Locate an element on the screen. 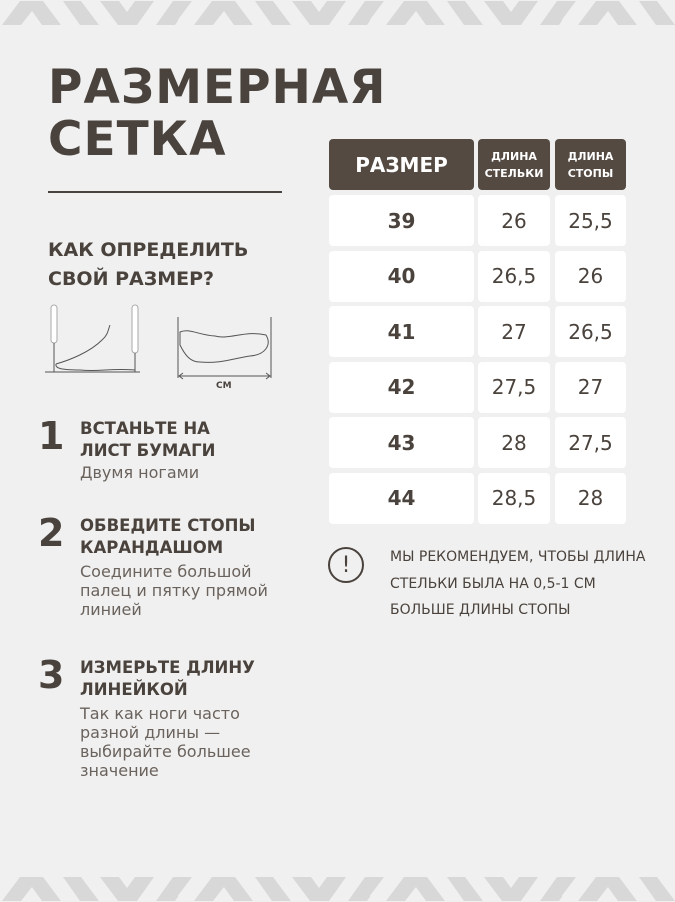 The width and height of the screenshot is (675, 902). insole-length-cell: 26 is located at coordinates (514, 220).